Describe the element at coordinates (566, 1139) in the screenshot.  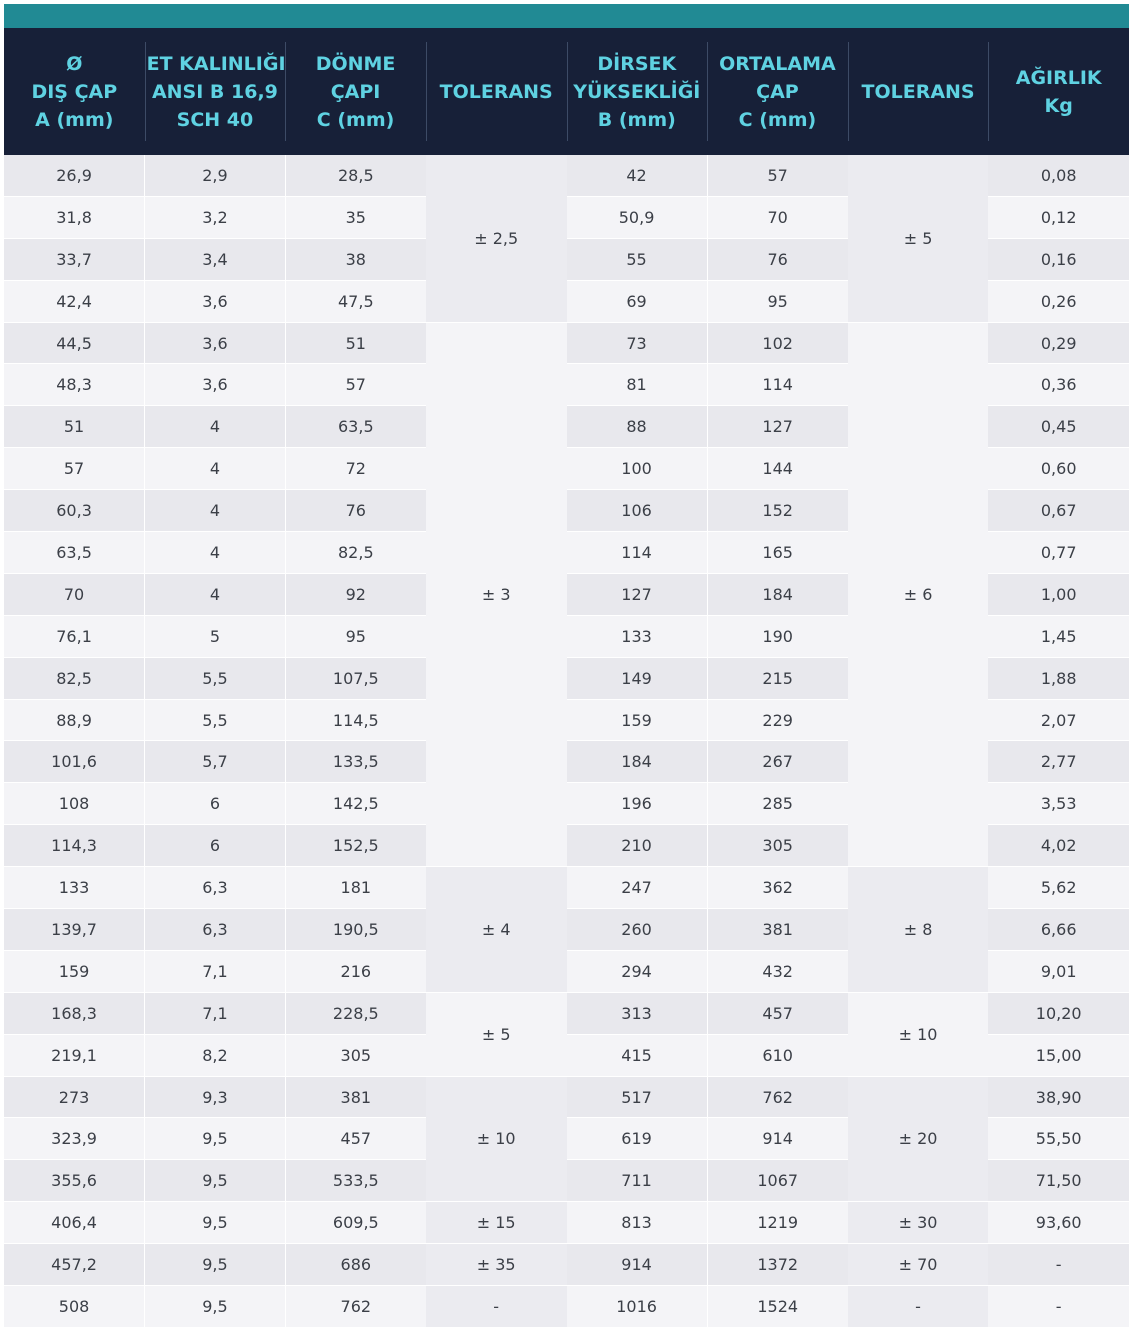
I see `table-row: 273 9,3 381 ± 10 517 762 ± 20 38,90` at that location.